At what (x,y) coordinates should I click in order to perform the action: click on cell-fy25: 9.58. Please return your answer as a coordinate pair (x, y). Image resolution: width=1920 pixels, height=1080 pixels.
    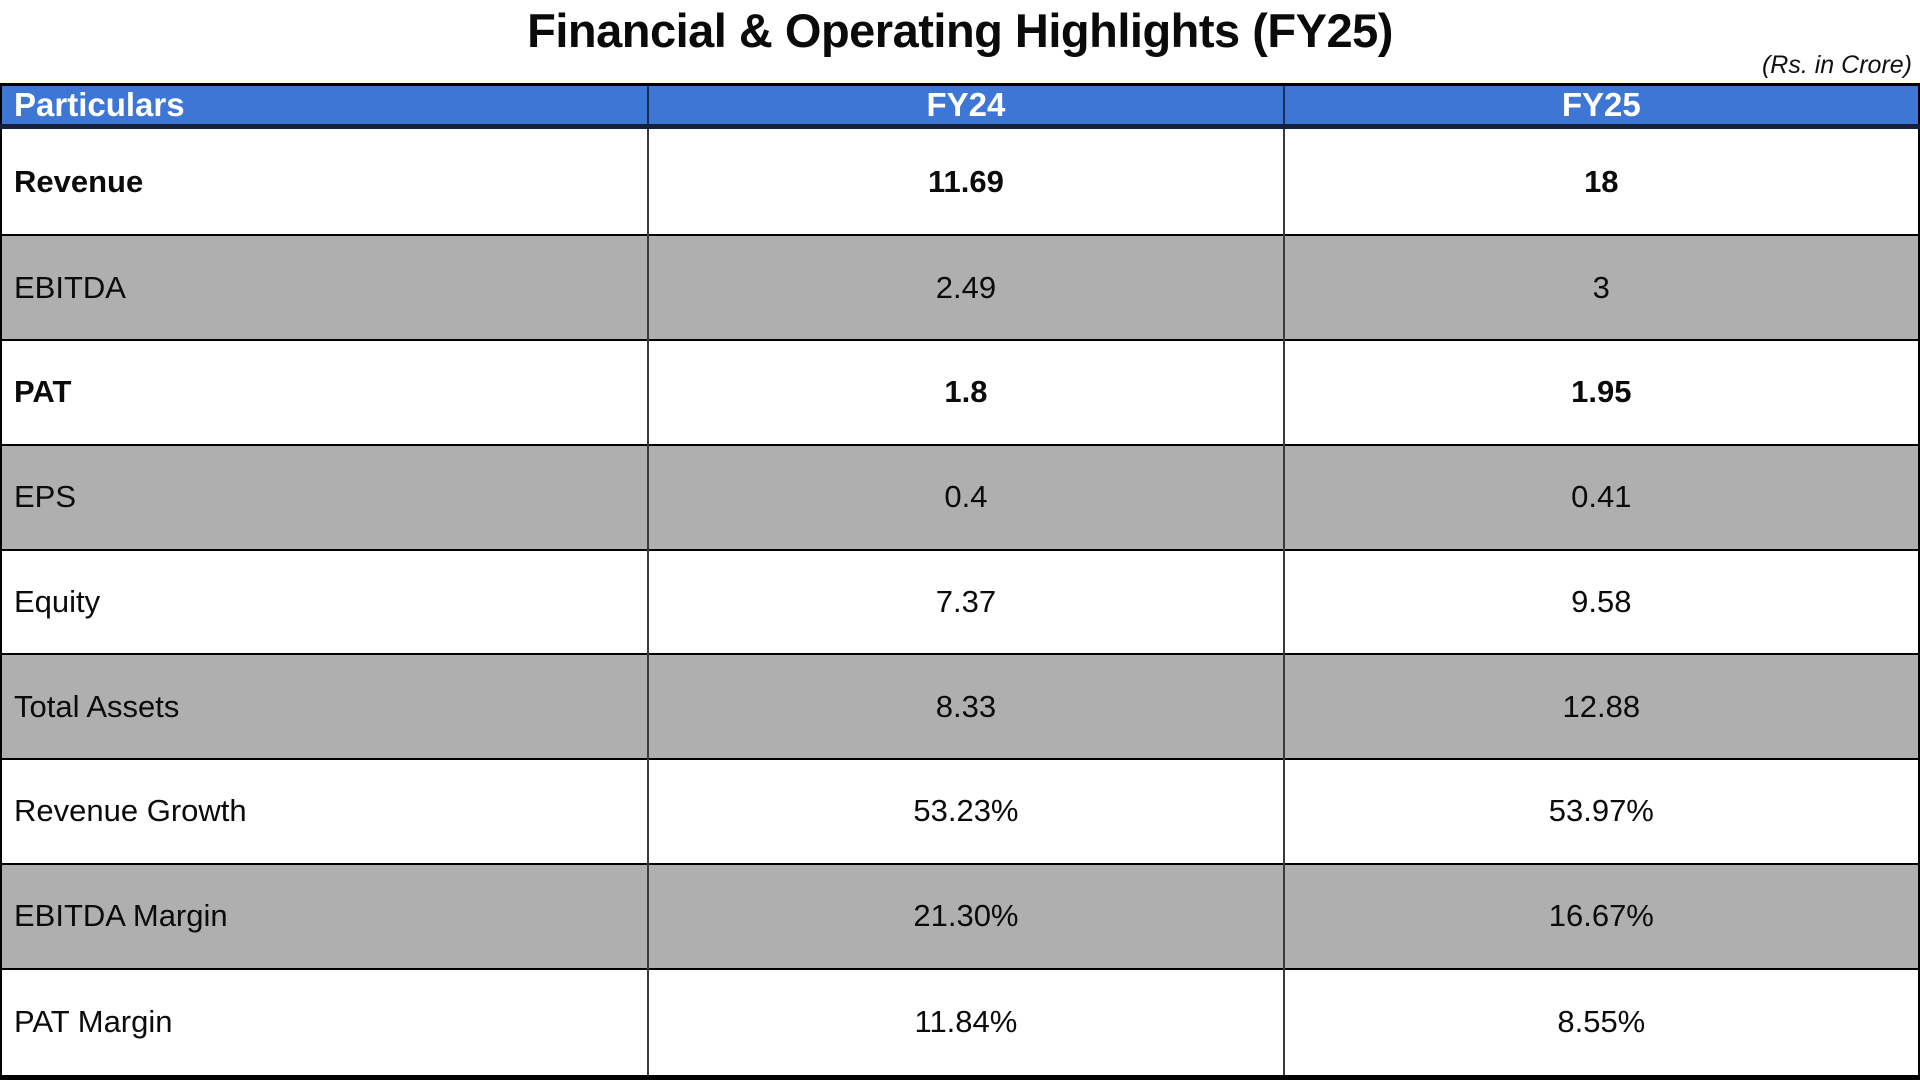
    Looking at the image, I should click on (1600, 601).